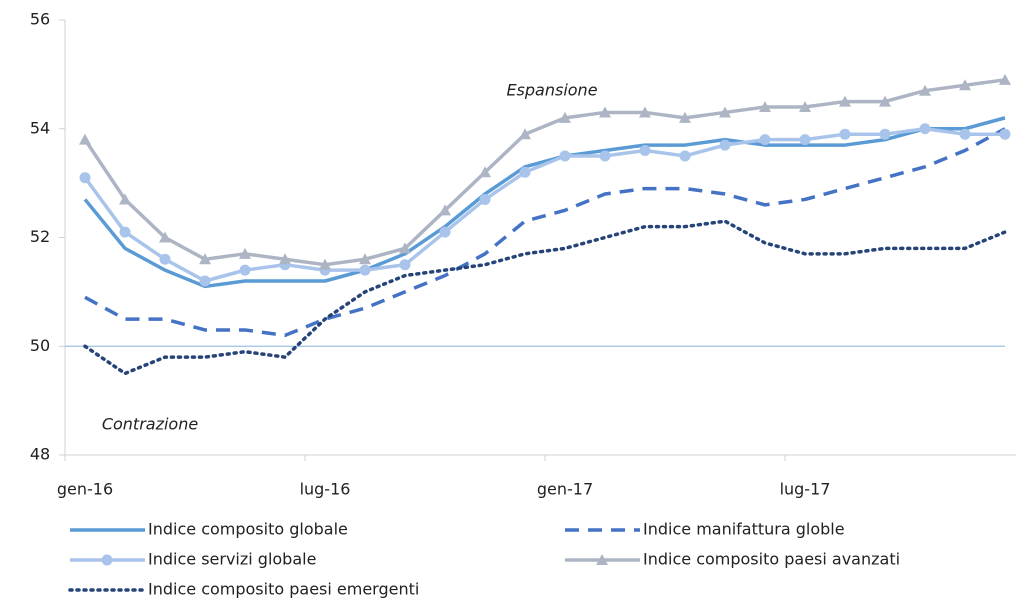 Image resolution: width=1016 pixels, height=605 pixels. I want to click on x-tick-label: gen-16, so click(85, 489).